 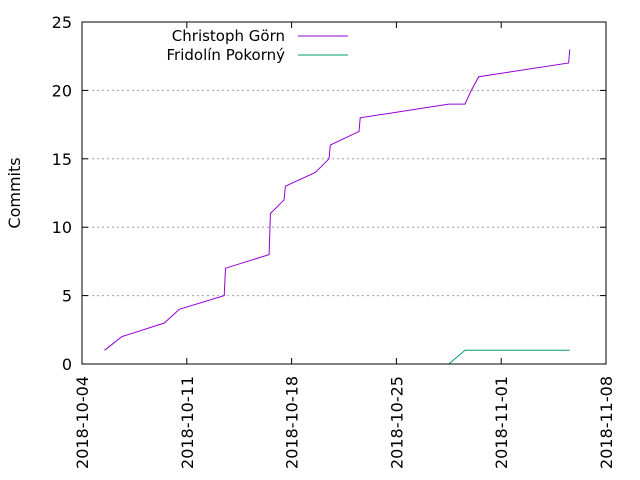 I want to click on x-tick-label: 2018-10-18, so click(x=292, y=422).